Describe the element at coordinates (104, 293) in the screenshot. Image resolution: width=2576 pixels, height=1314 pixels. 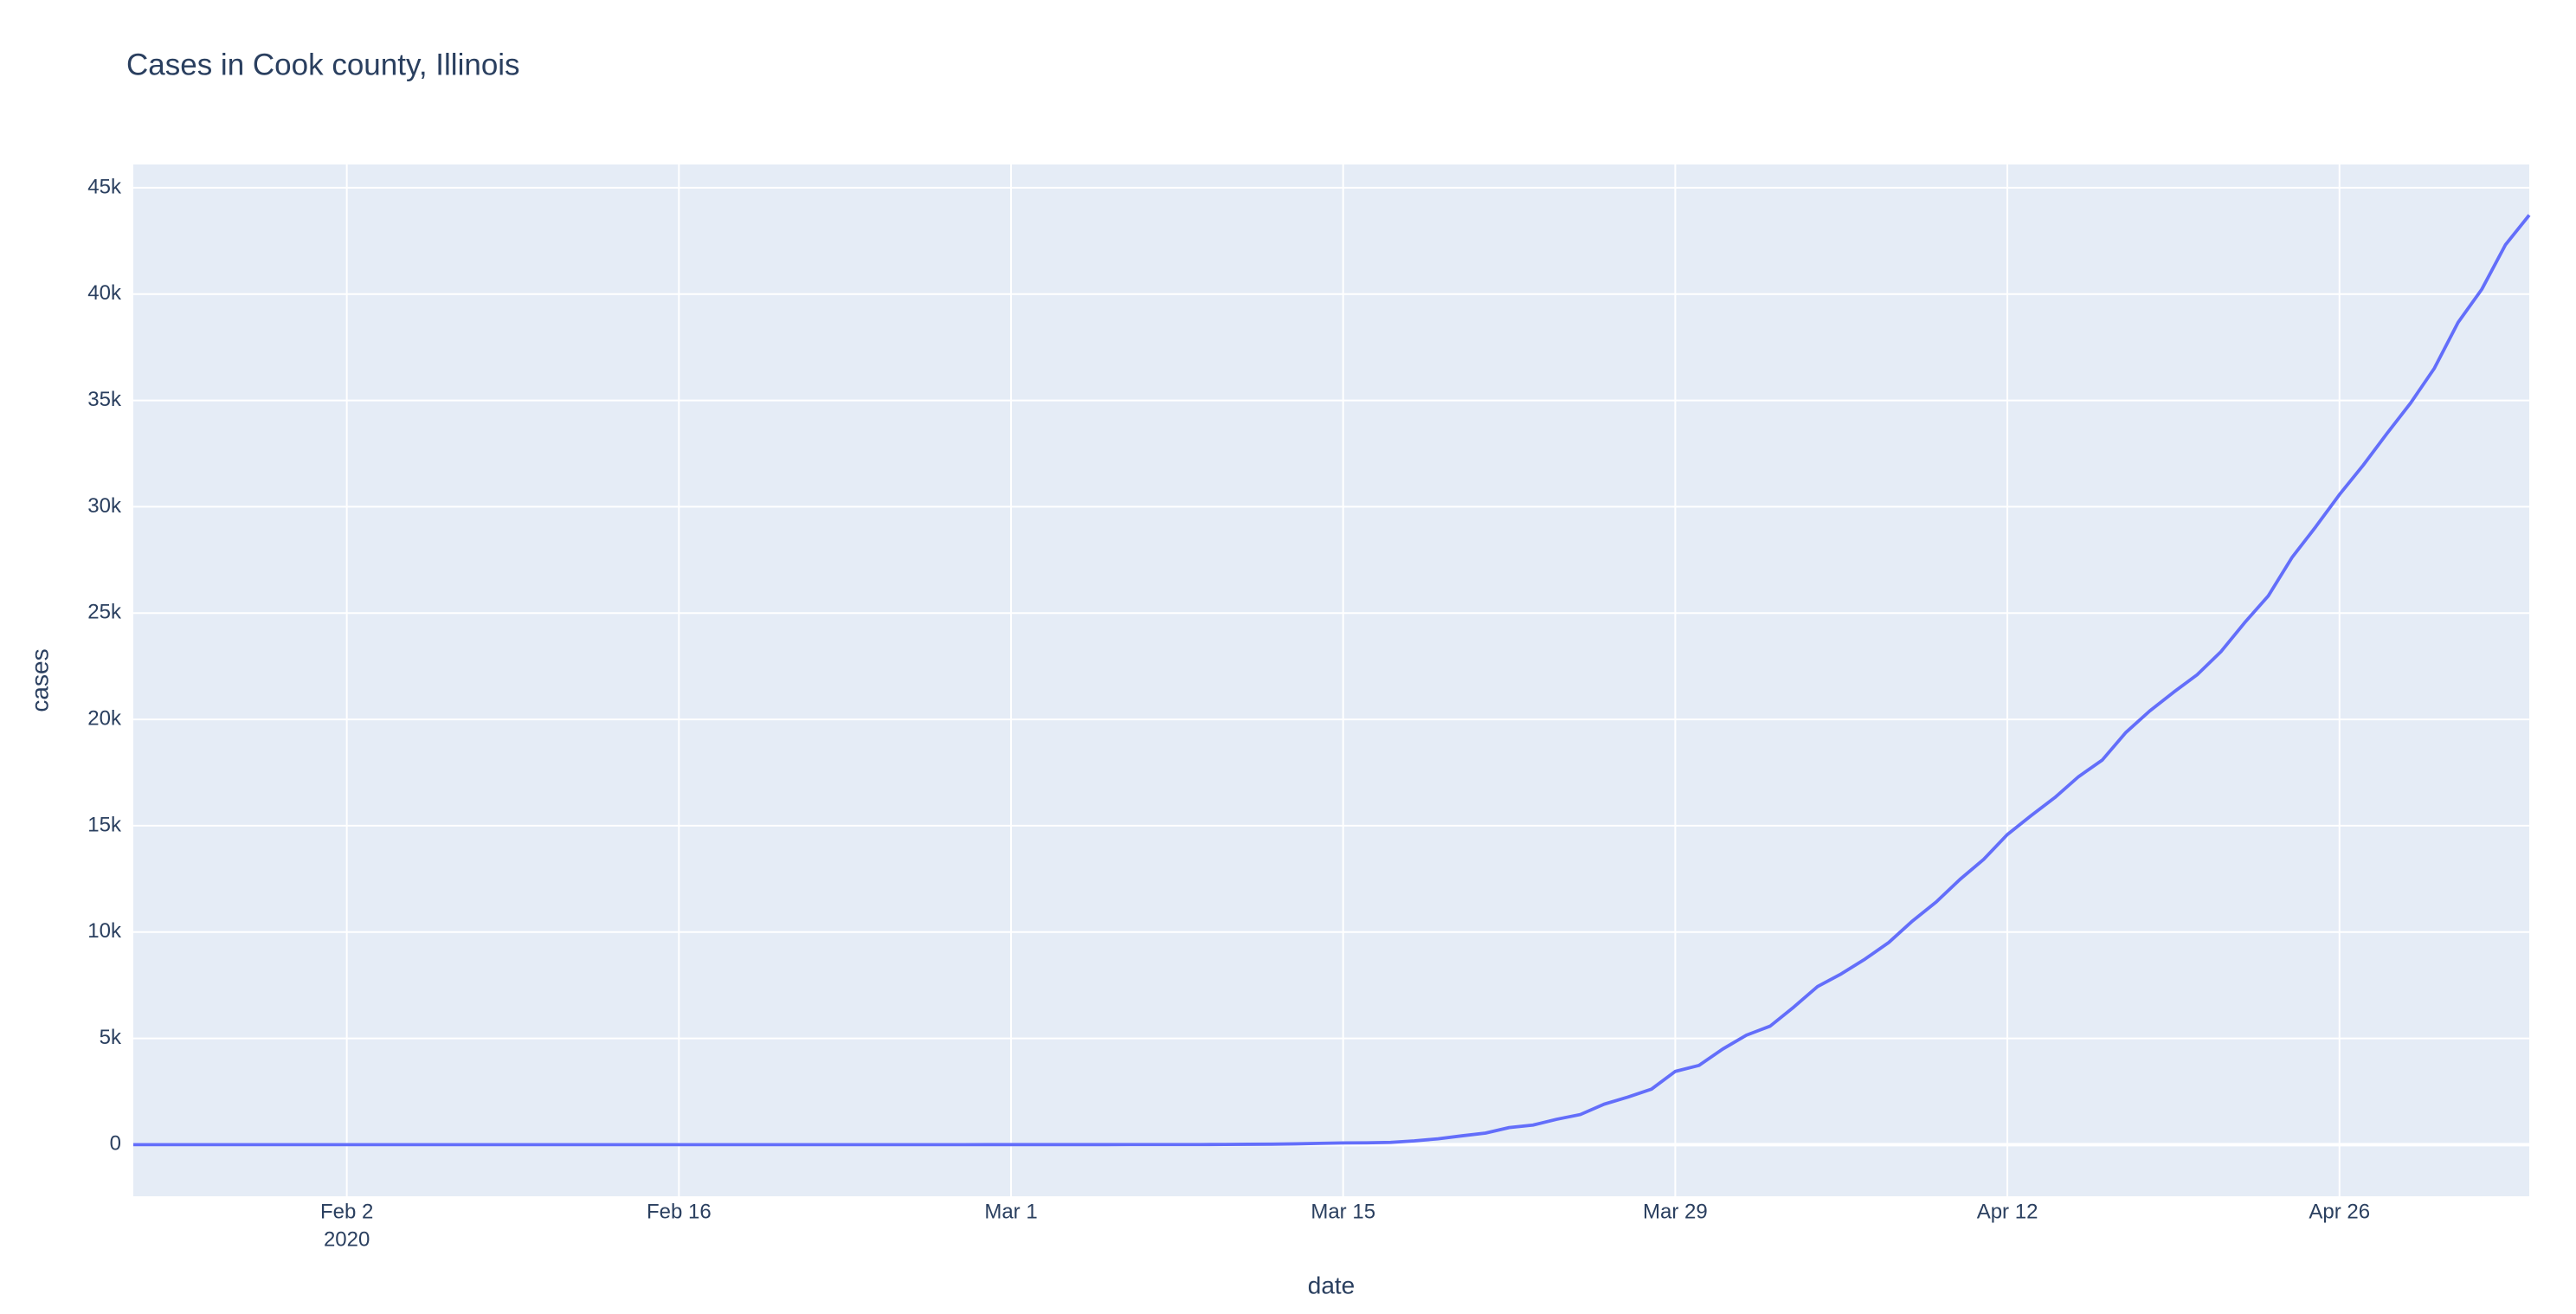
I see `y-tick-label: 40k` at that location.